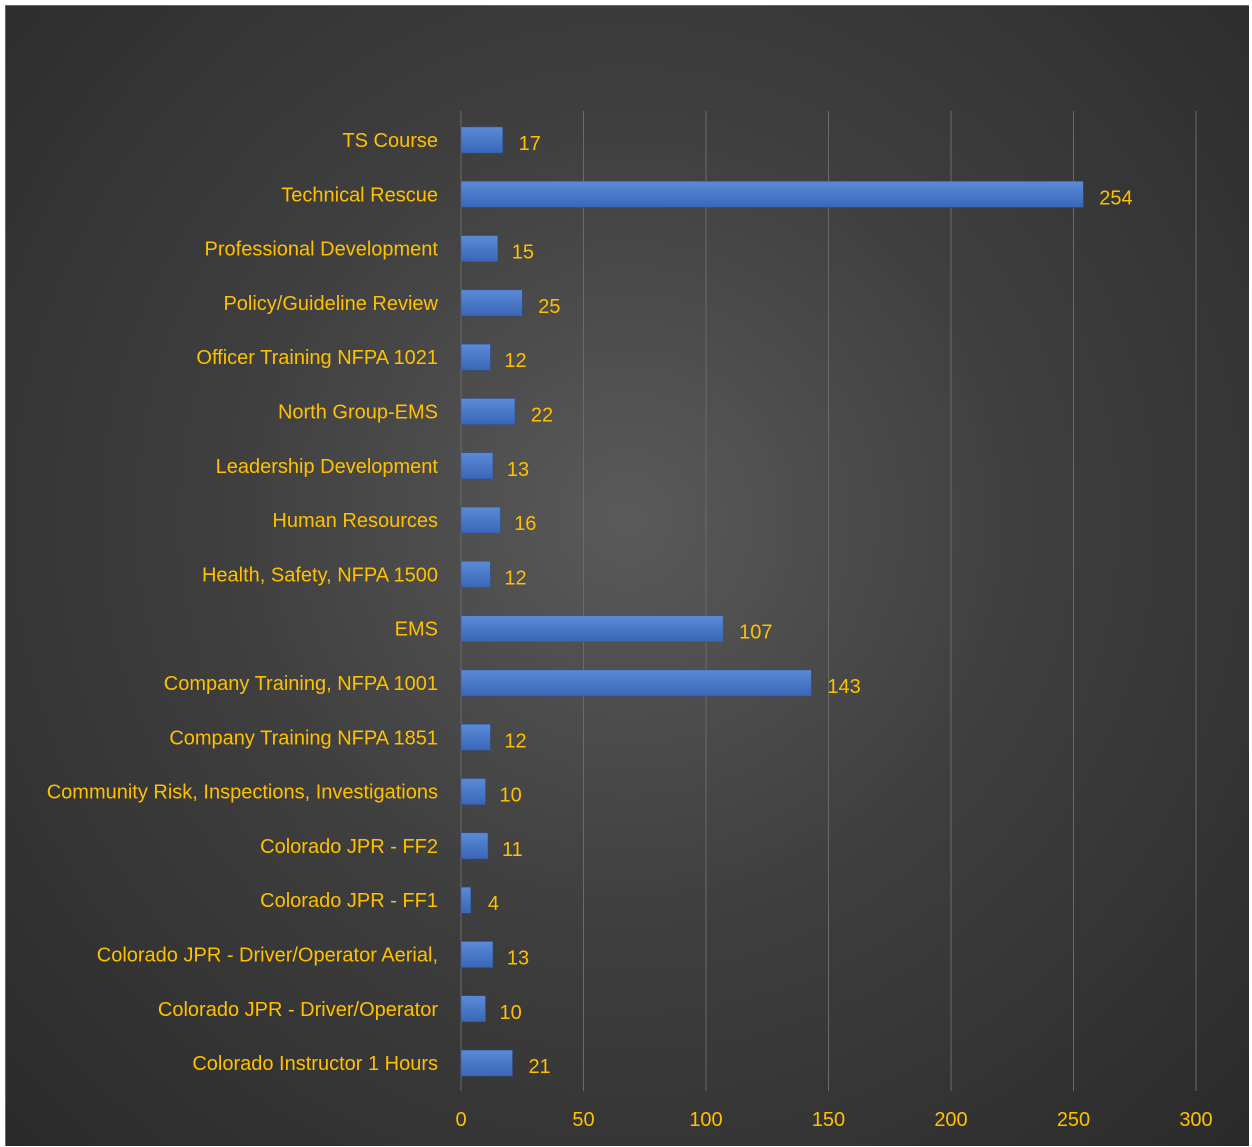 This screenshot has height=1147, width=1252. What do you see at coordinates (755, 633) in the screenshot?
I see `value-label: 107` at bounding box center [755, 633].